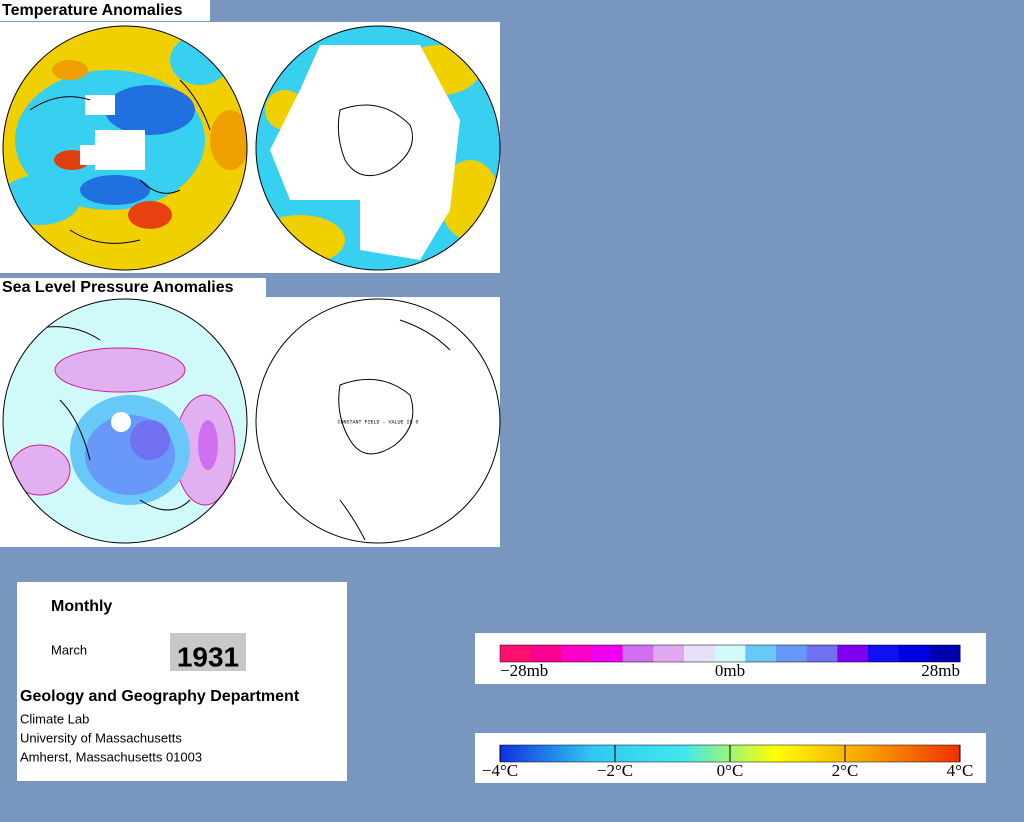  I want to click on scale-label: −4°C, so click(500, 770).